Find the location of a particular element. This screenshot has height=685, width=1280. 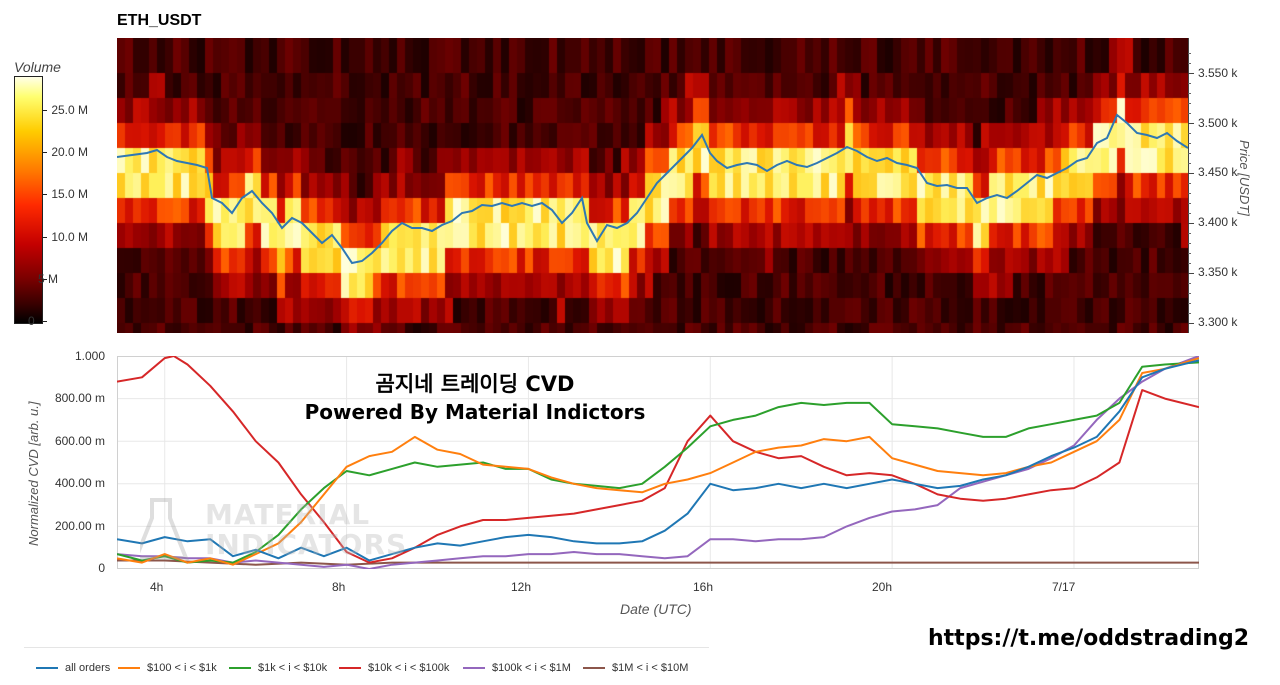

legend-item: $100k < i < $1M is located at coordinates (531, 668).